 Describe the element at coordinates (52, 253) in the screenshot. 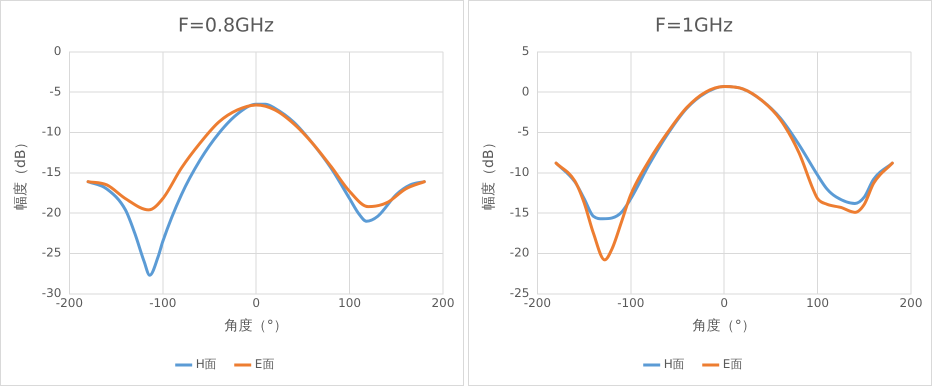

I see `y-tick-label: -25` at that location.